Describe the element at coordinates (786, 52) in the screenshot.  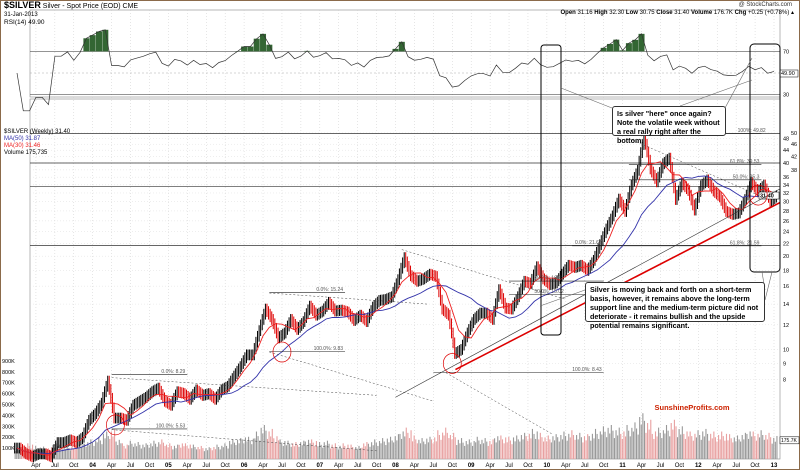
I see `rsi-tick-label: 70` at that location.